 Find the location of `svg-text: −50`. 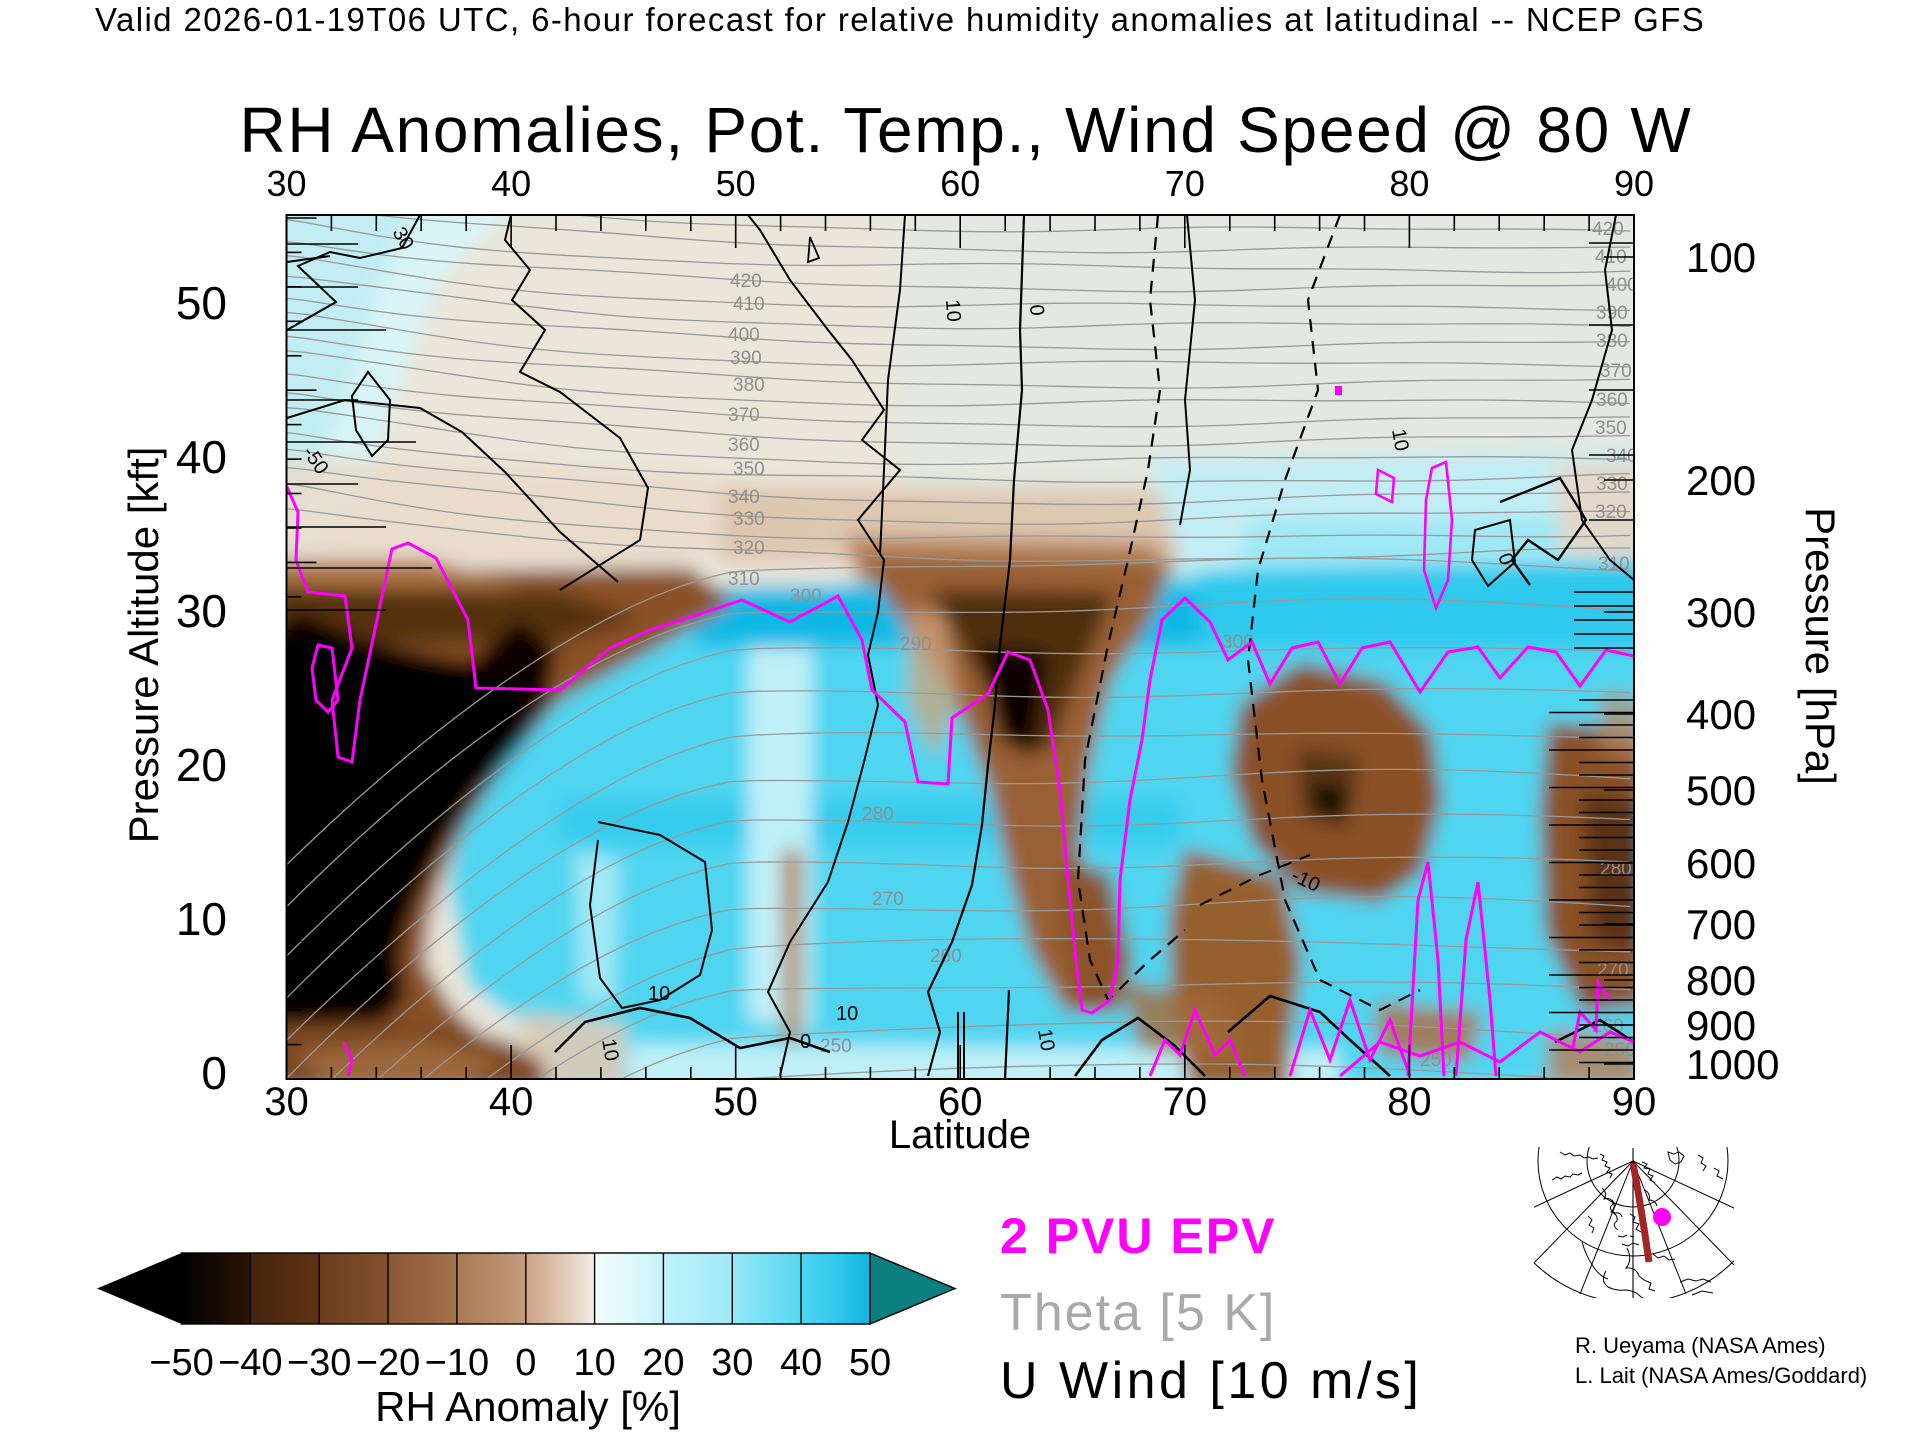

svg-text: −50 is located at coordinates (181, 1363).